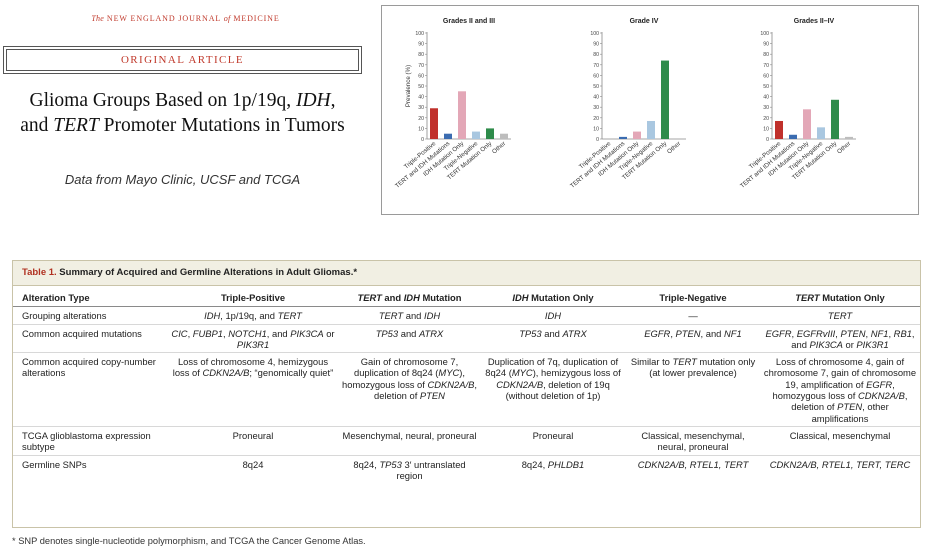 The width and height of the screenshot is (928, 559). I want to click on table-cell: CIC, FUBP1, NOTCH1, and PIK3CA or PIK3R1, so click(253, 339).